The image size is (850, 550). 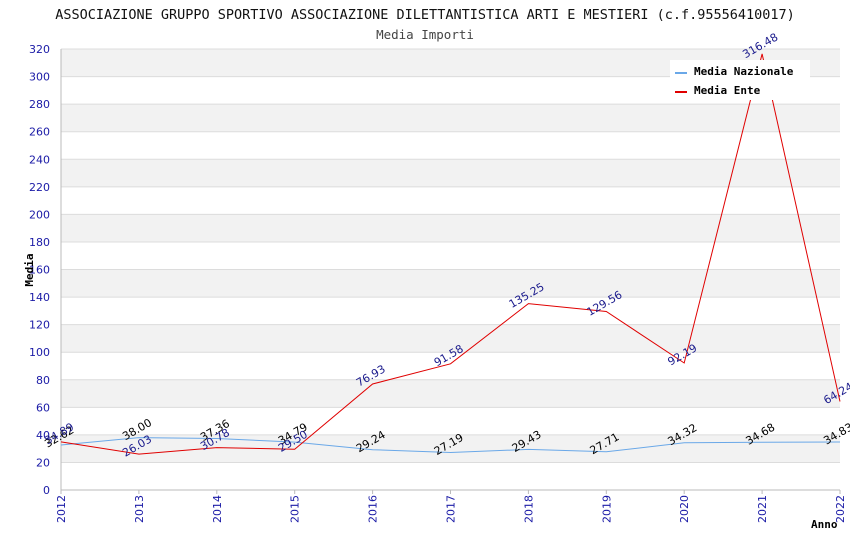 I want to click on x-tick-label: 2020, so click(x=684, y=509).